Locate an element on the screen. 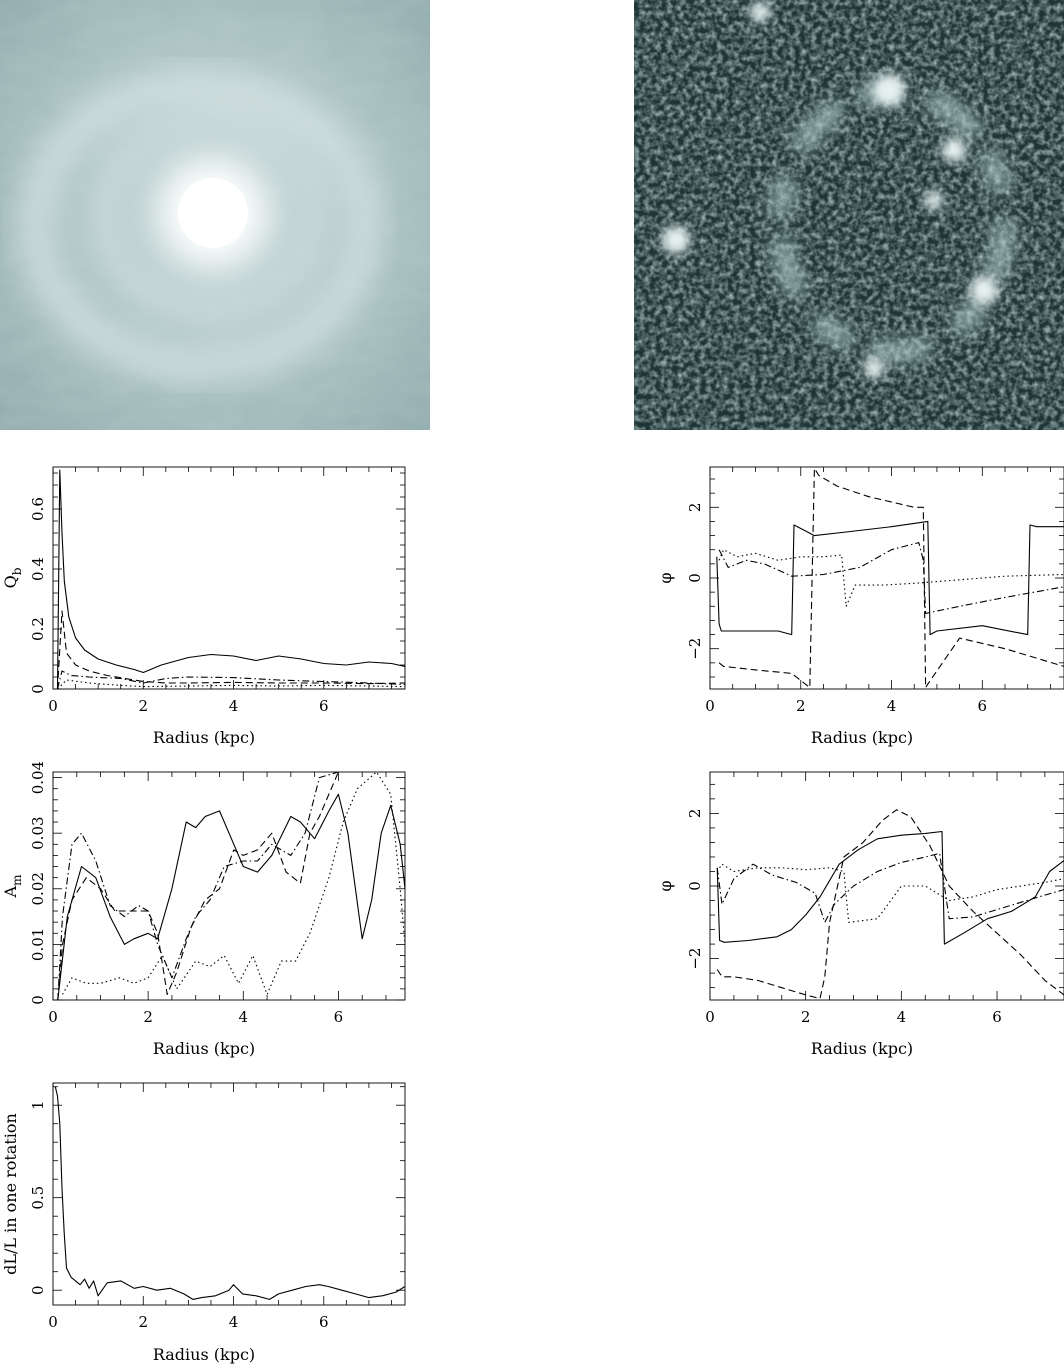 The image size is (1064, 1369). y-axis-label-sub: m is located at coordinates (17, 880).